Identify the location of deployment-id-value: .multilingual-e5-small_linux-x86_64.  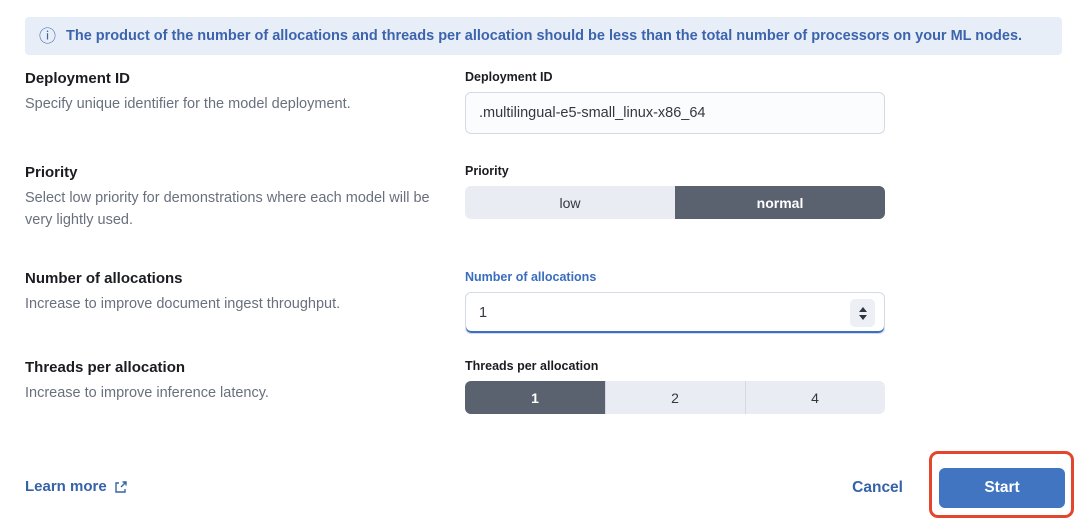
(592, 113).